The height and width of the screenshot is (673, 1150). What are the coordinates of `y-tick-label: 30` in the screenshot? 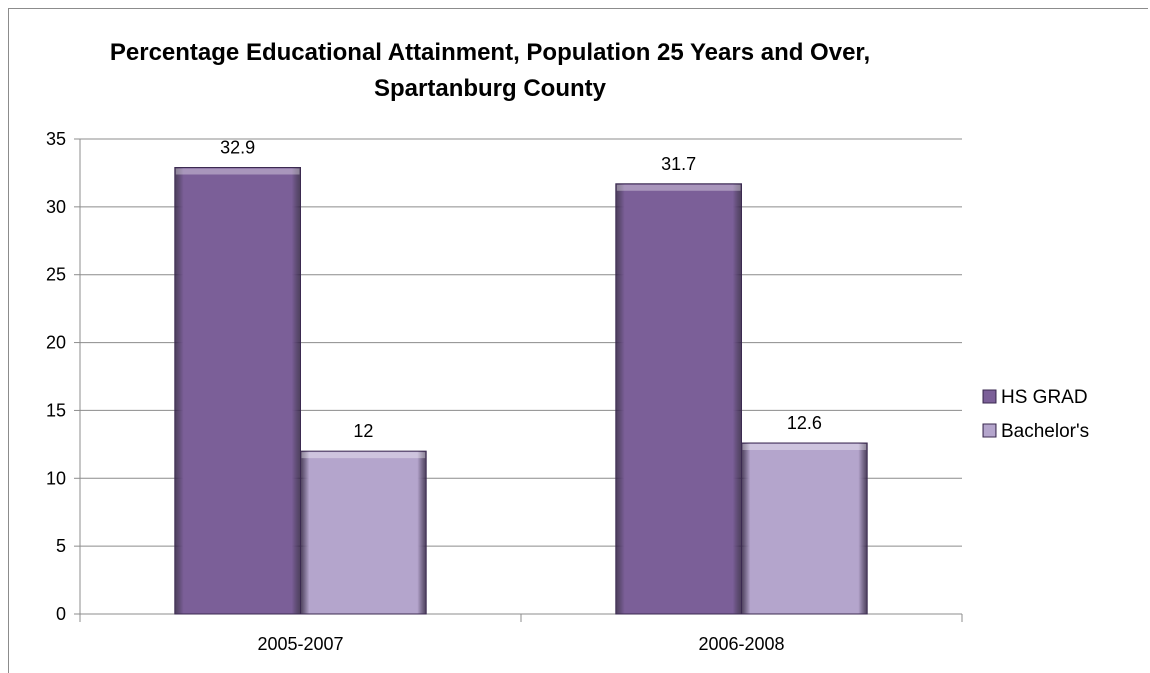 It's located at (56, 207).